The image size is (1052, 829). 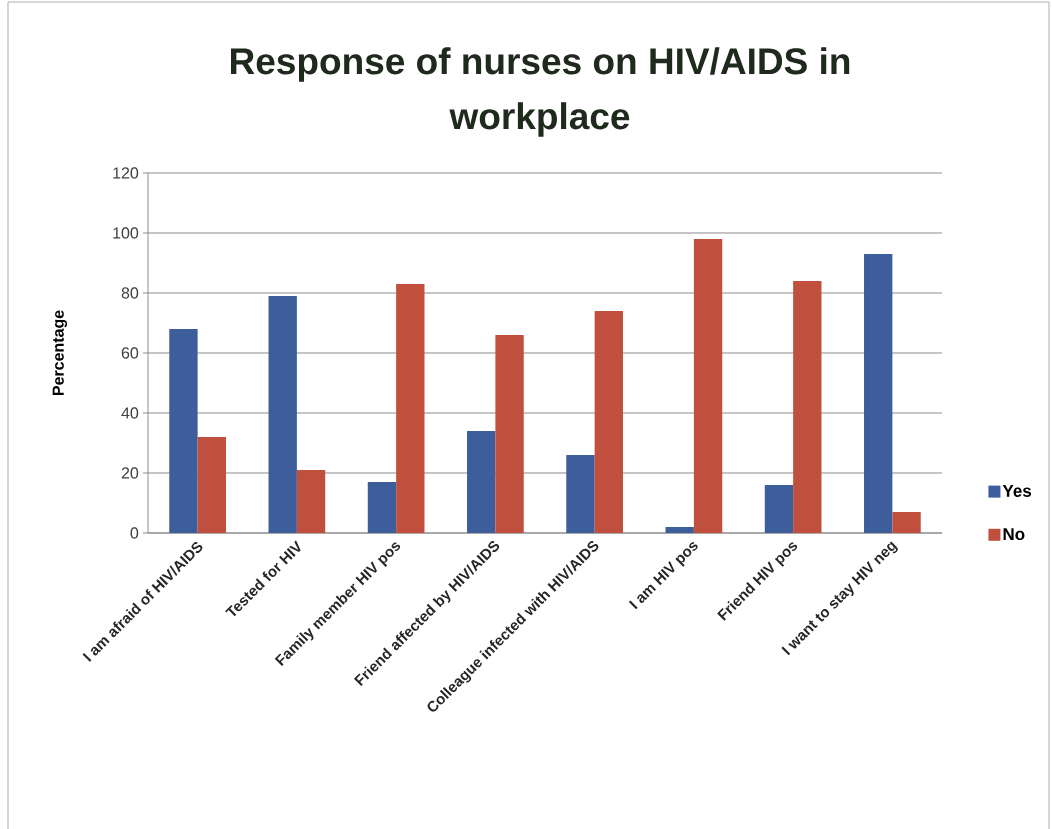 I want to click on y-axis-title: Percentage, so click(x=60, y=353).